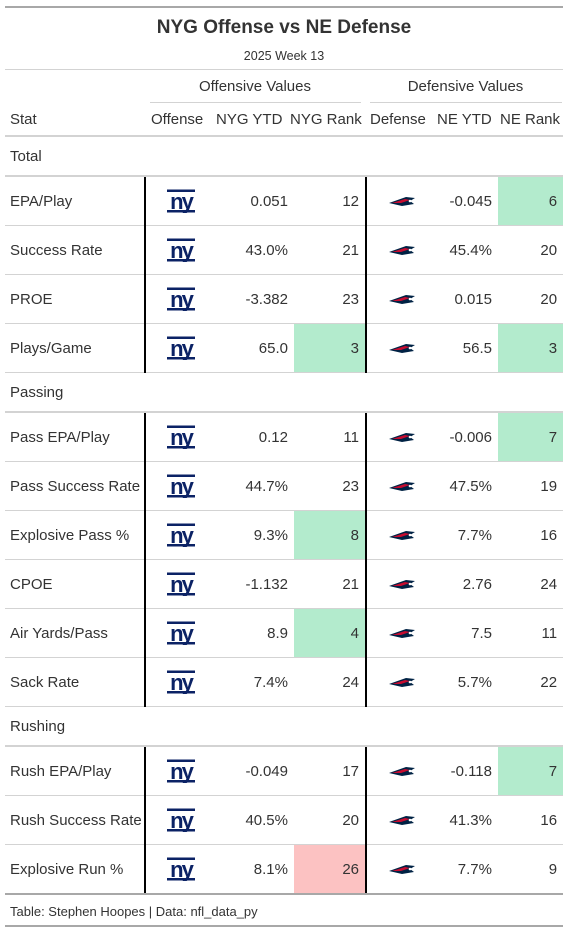  I want to click on nyg-ytd-value: 0.051, so click(254, 200).